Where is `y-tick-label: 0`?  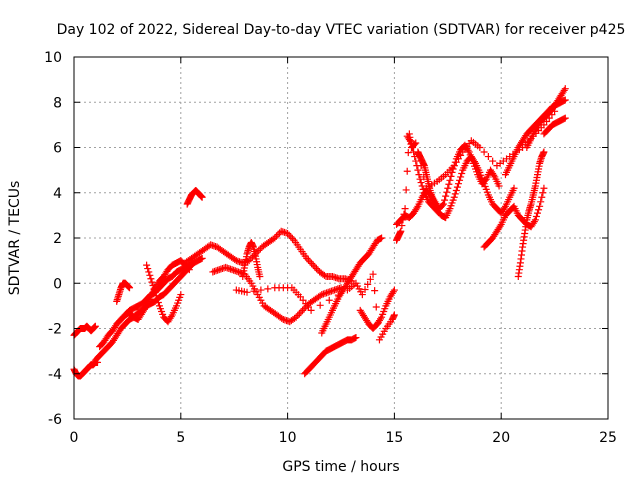
y-tick-label: 0 is located at coordinates (57, 284).